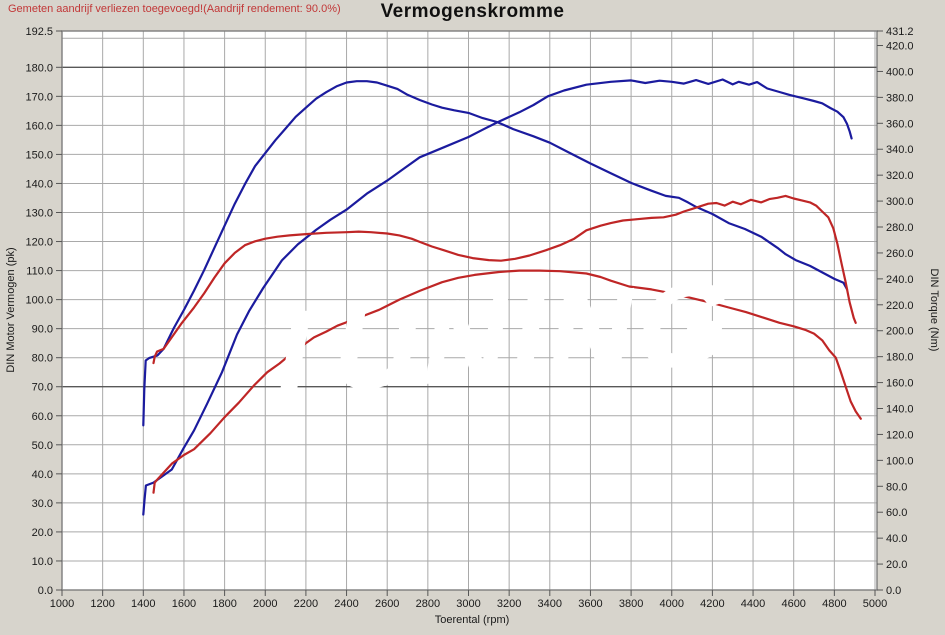  What do you see at coordinates (42, 417) in the screenshot?
I see `y-left-tick-label: 60.0` at bounding box center [42, 417].